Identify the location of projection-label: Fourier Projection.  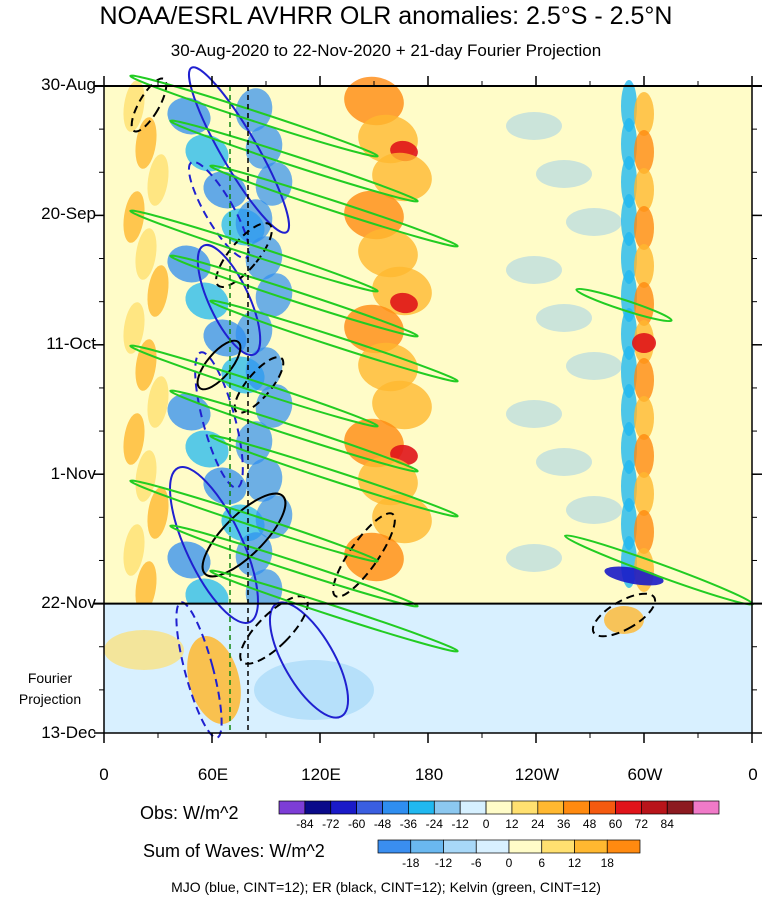
(50, 689).